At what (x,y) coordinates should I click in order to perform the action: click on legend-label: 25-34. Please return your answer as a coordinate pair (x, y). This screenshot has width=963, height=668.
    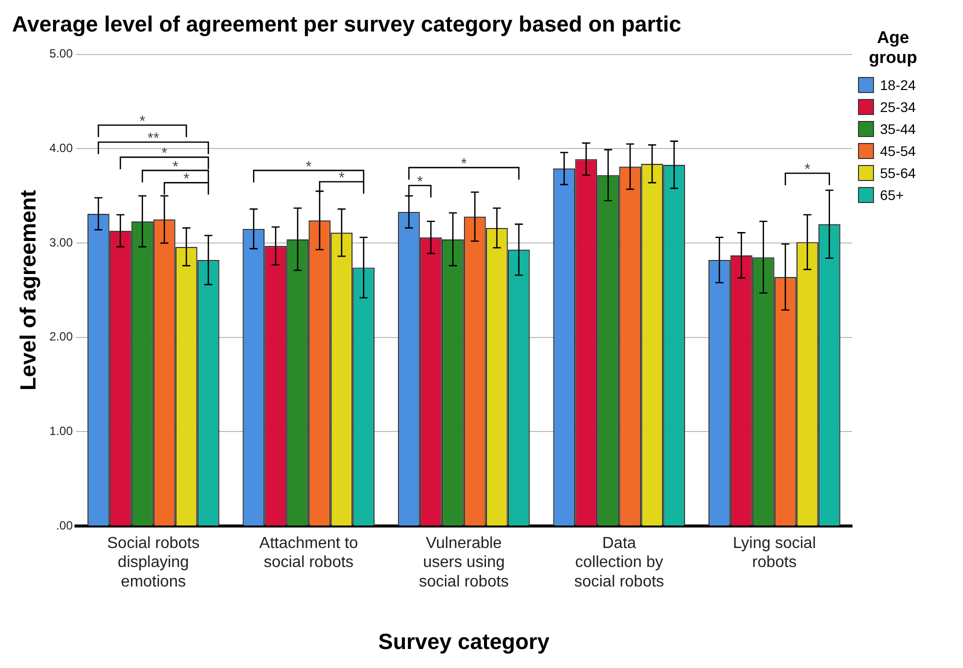
    Looking at the image, I should click on (898, 107).